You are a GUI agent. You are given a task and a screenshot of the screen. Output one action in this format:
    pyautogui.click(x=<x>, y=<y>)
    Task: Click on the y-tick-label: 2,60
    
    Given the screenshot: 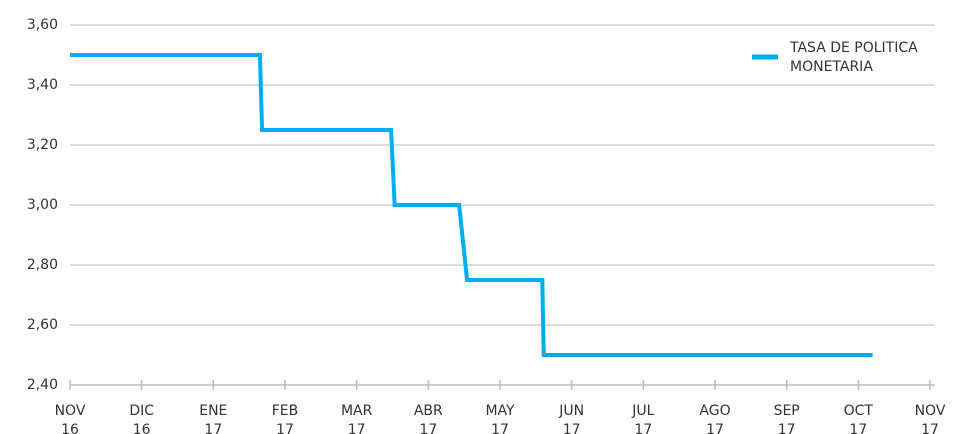 What is the action you would take?
    pyautogui.click(x=42, y=325)
    